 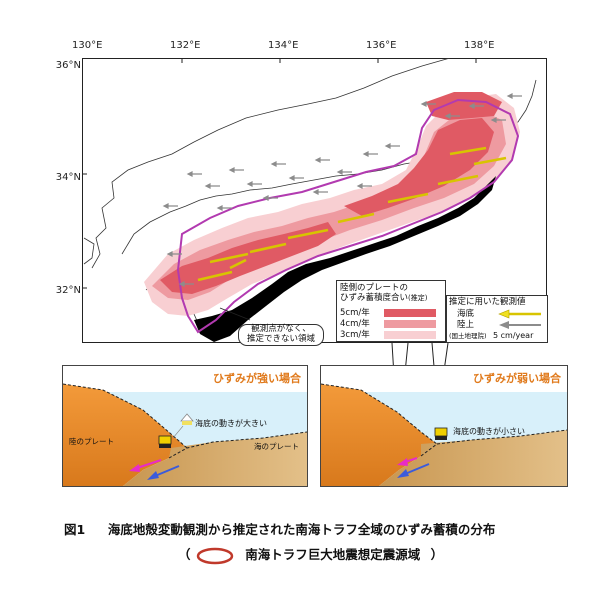 I want to click on figure-number: 図1, so click(x=75, y=529).